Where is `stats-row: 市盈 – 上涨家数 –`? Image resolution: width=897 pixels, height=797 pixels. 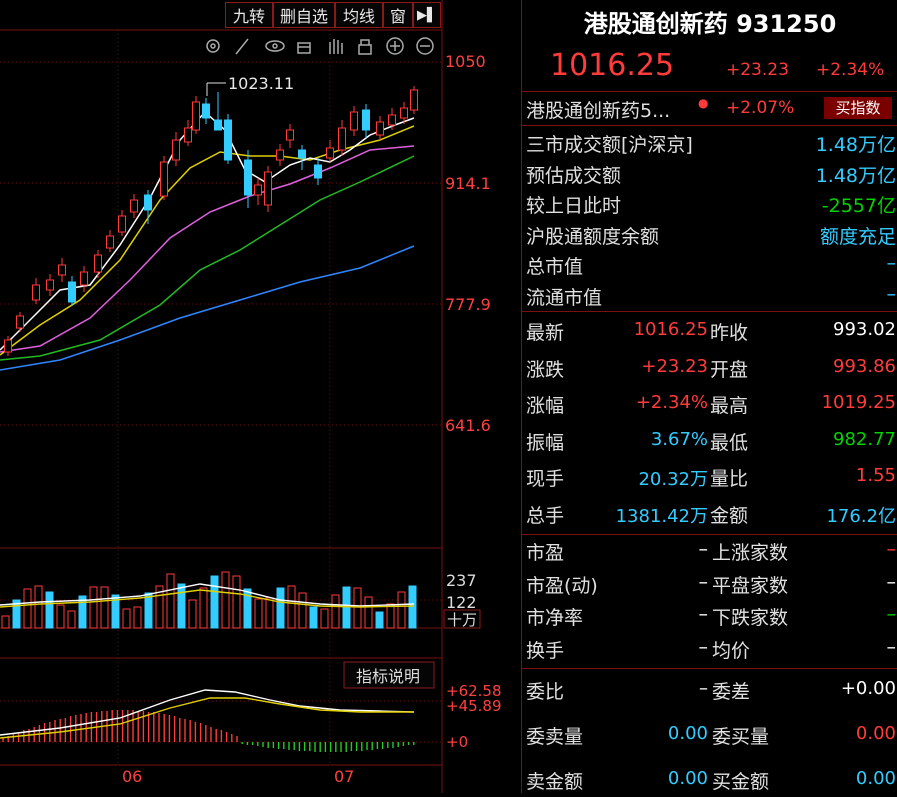 stats-row: 市盈 – 上涨家数 – is located at coordinates (709, 553).